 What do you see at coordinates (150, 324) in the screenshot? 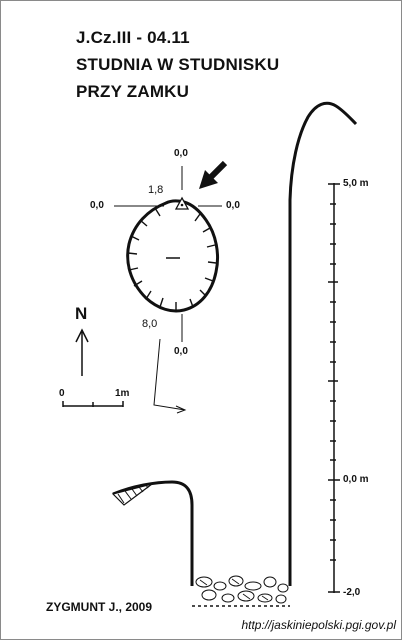
I see `depth-label-bottom: 8,0` at bounding box center [150, 324].